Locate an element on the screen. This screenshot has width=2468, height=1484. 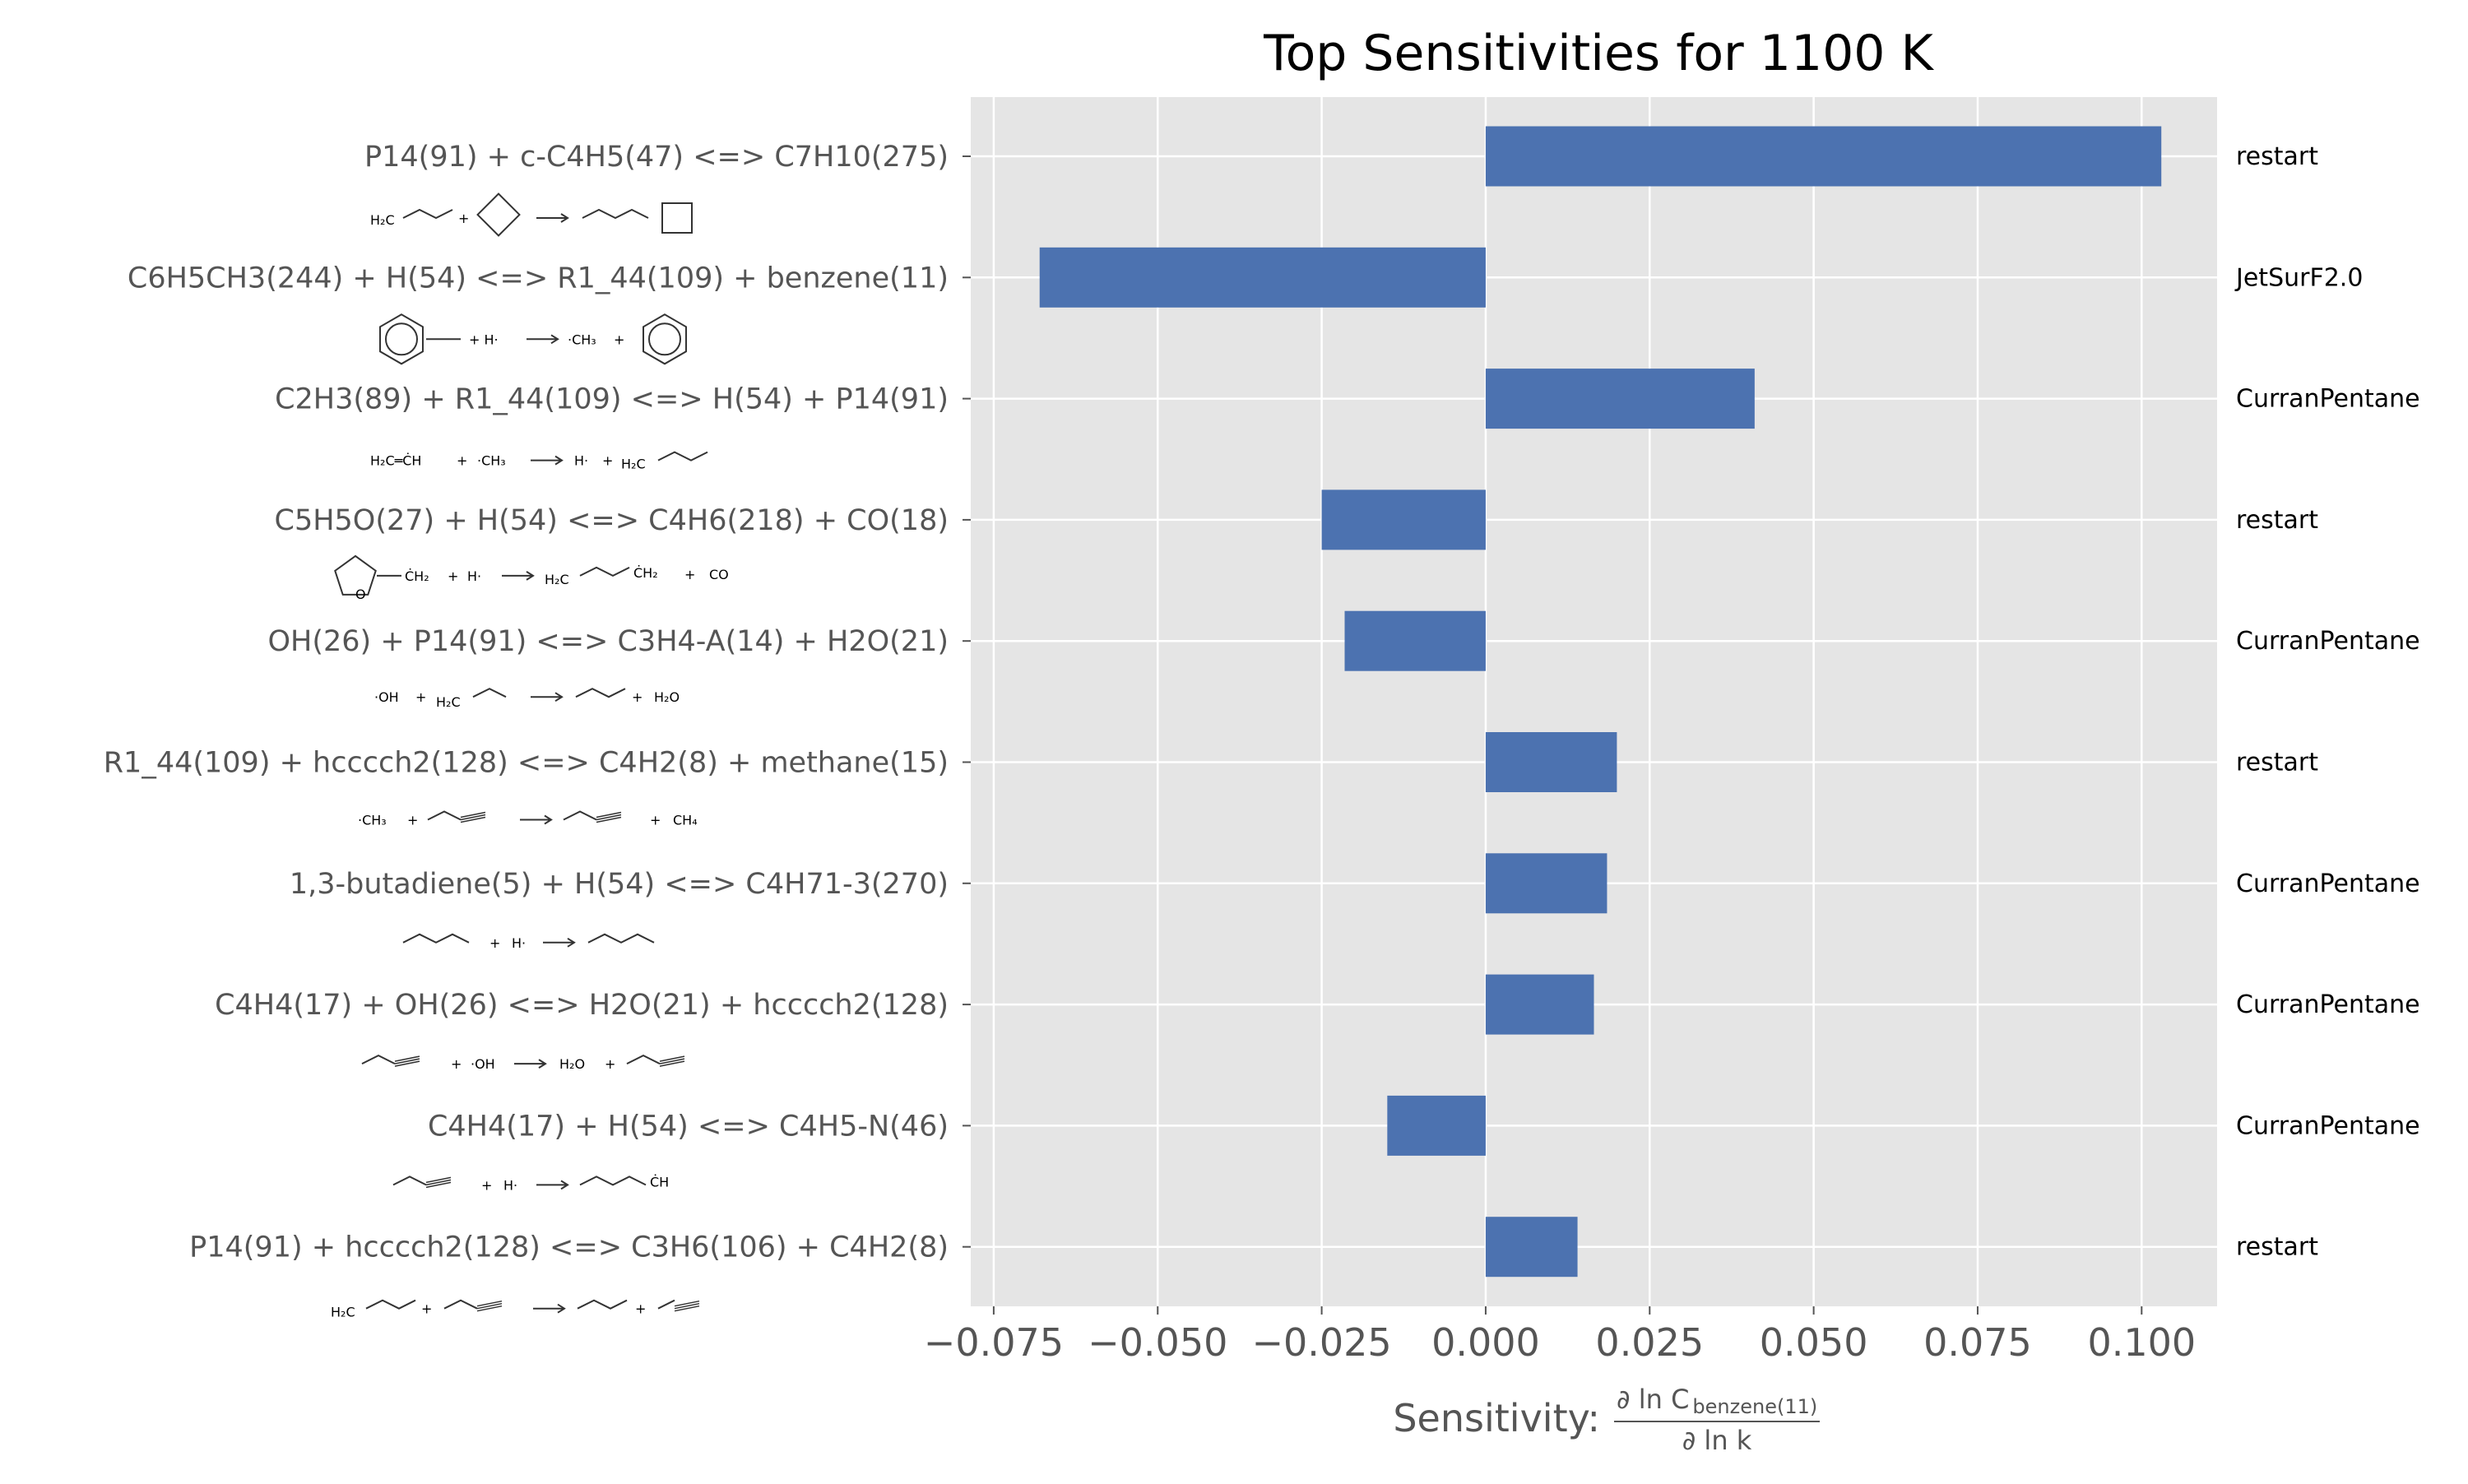
structure-text: ·OH is located at coordinates (483, 1064).